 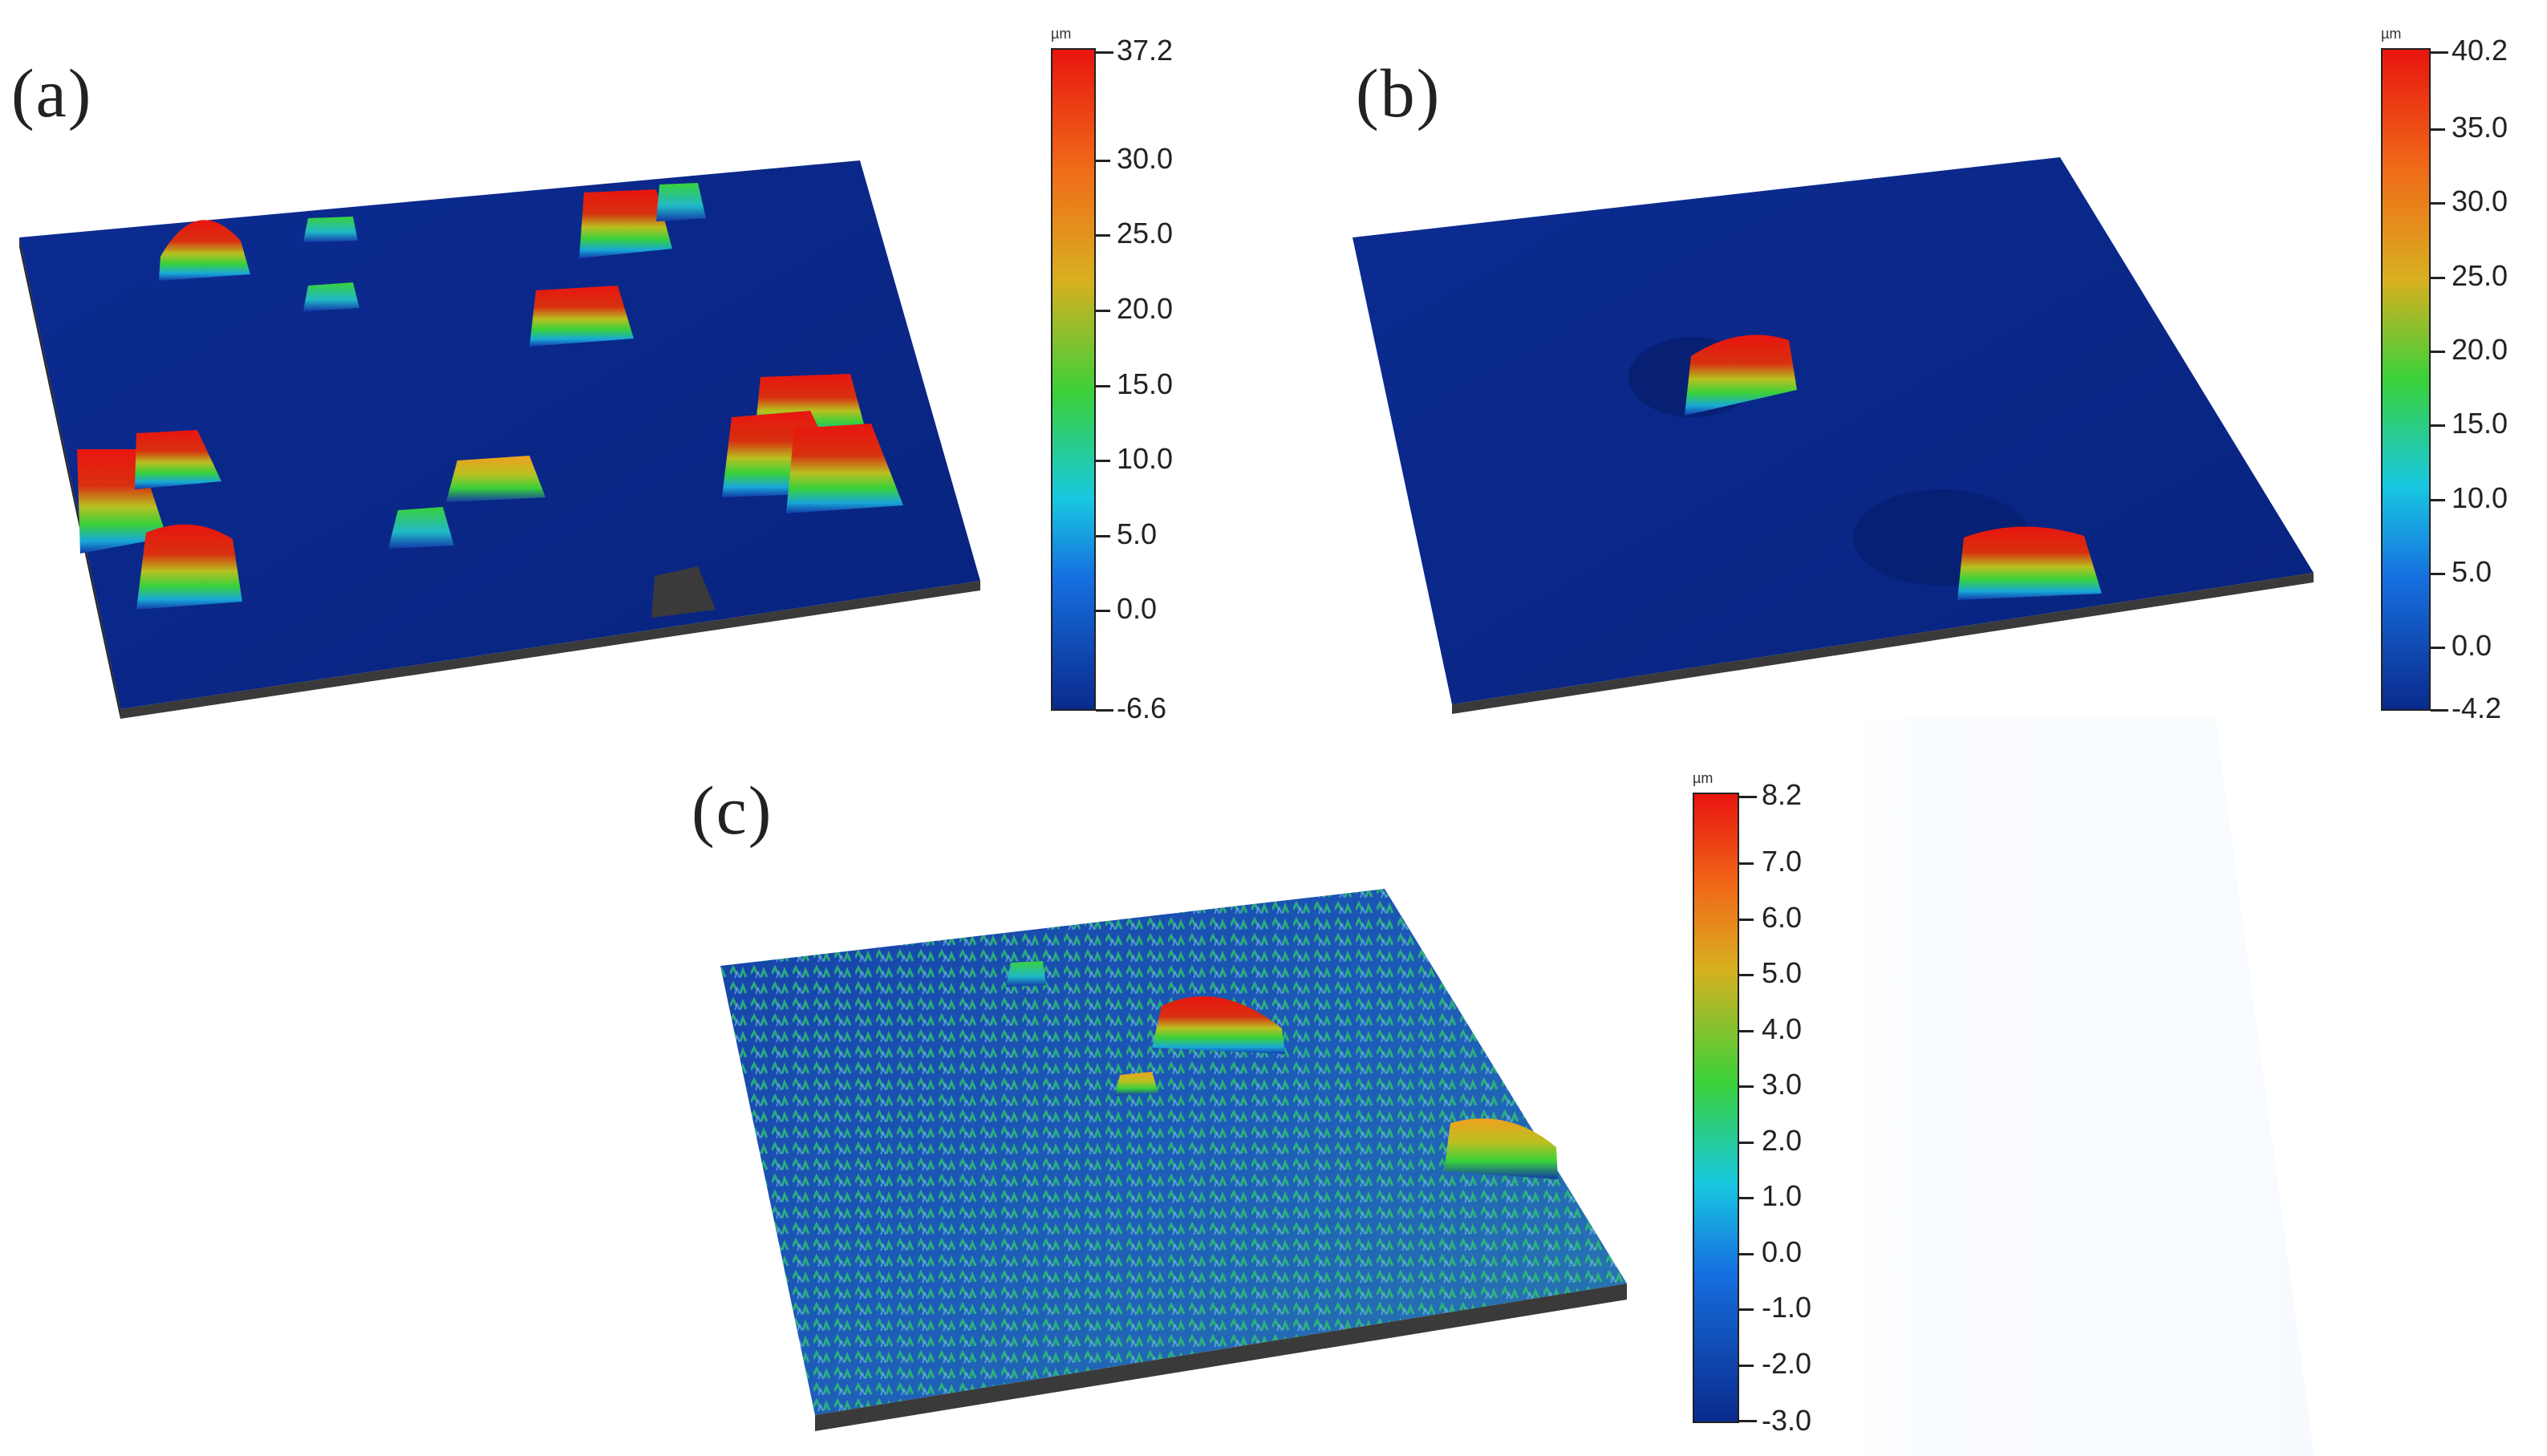 I want to click on surface-a-base-edge, so click(x=550, y=650).